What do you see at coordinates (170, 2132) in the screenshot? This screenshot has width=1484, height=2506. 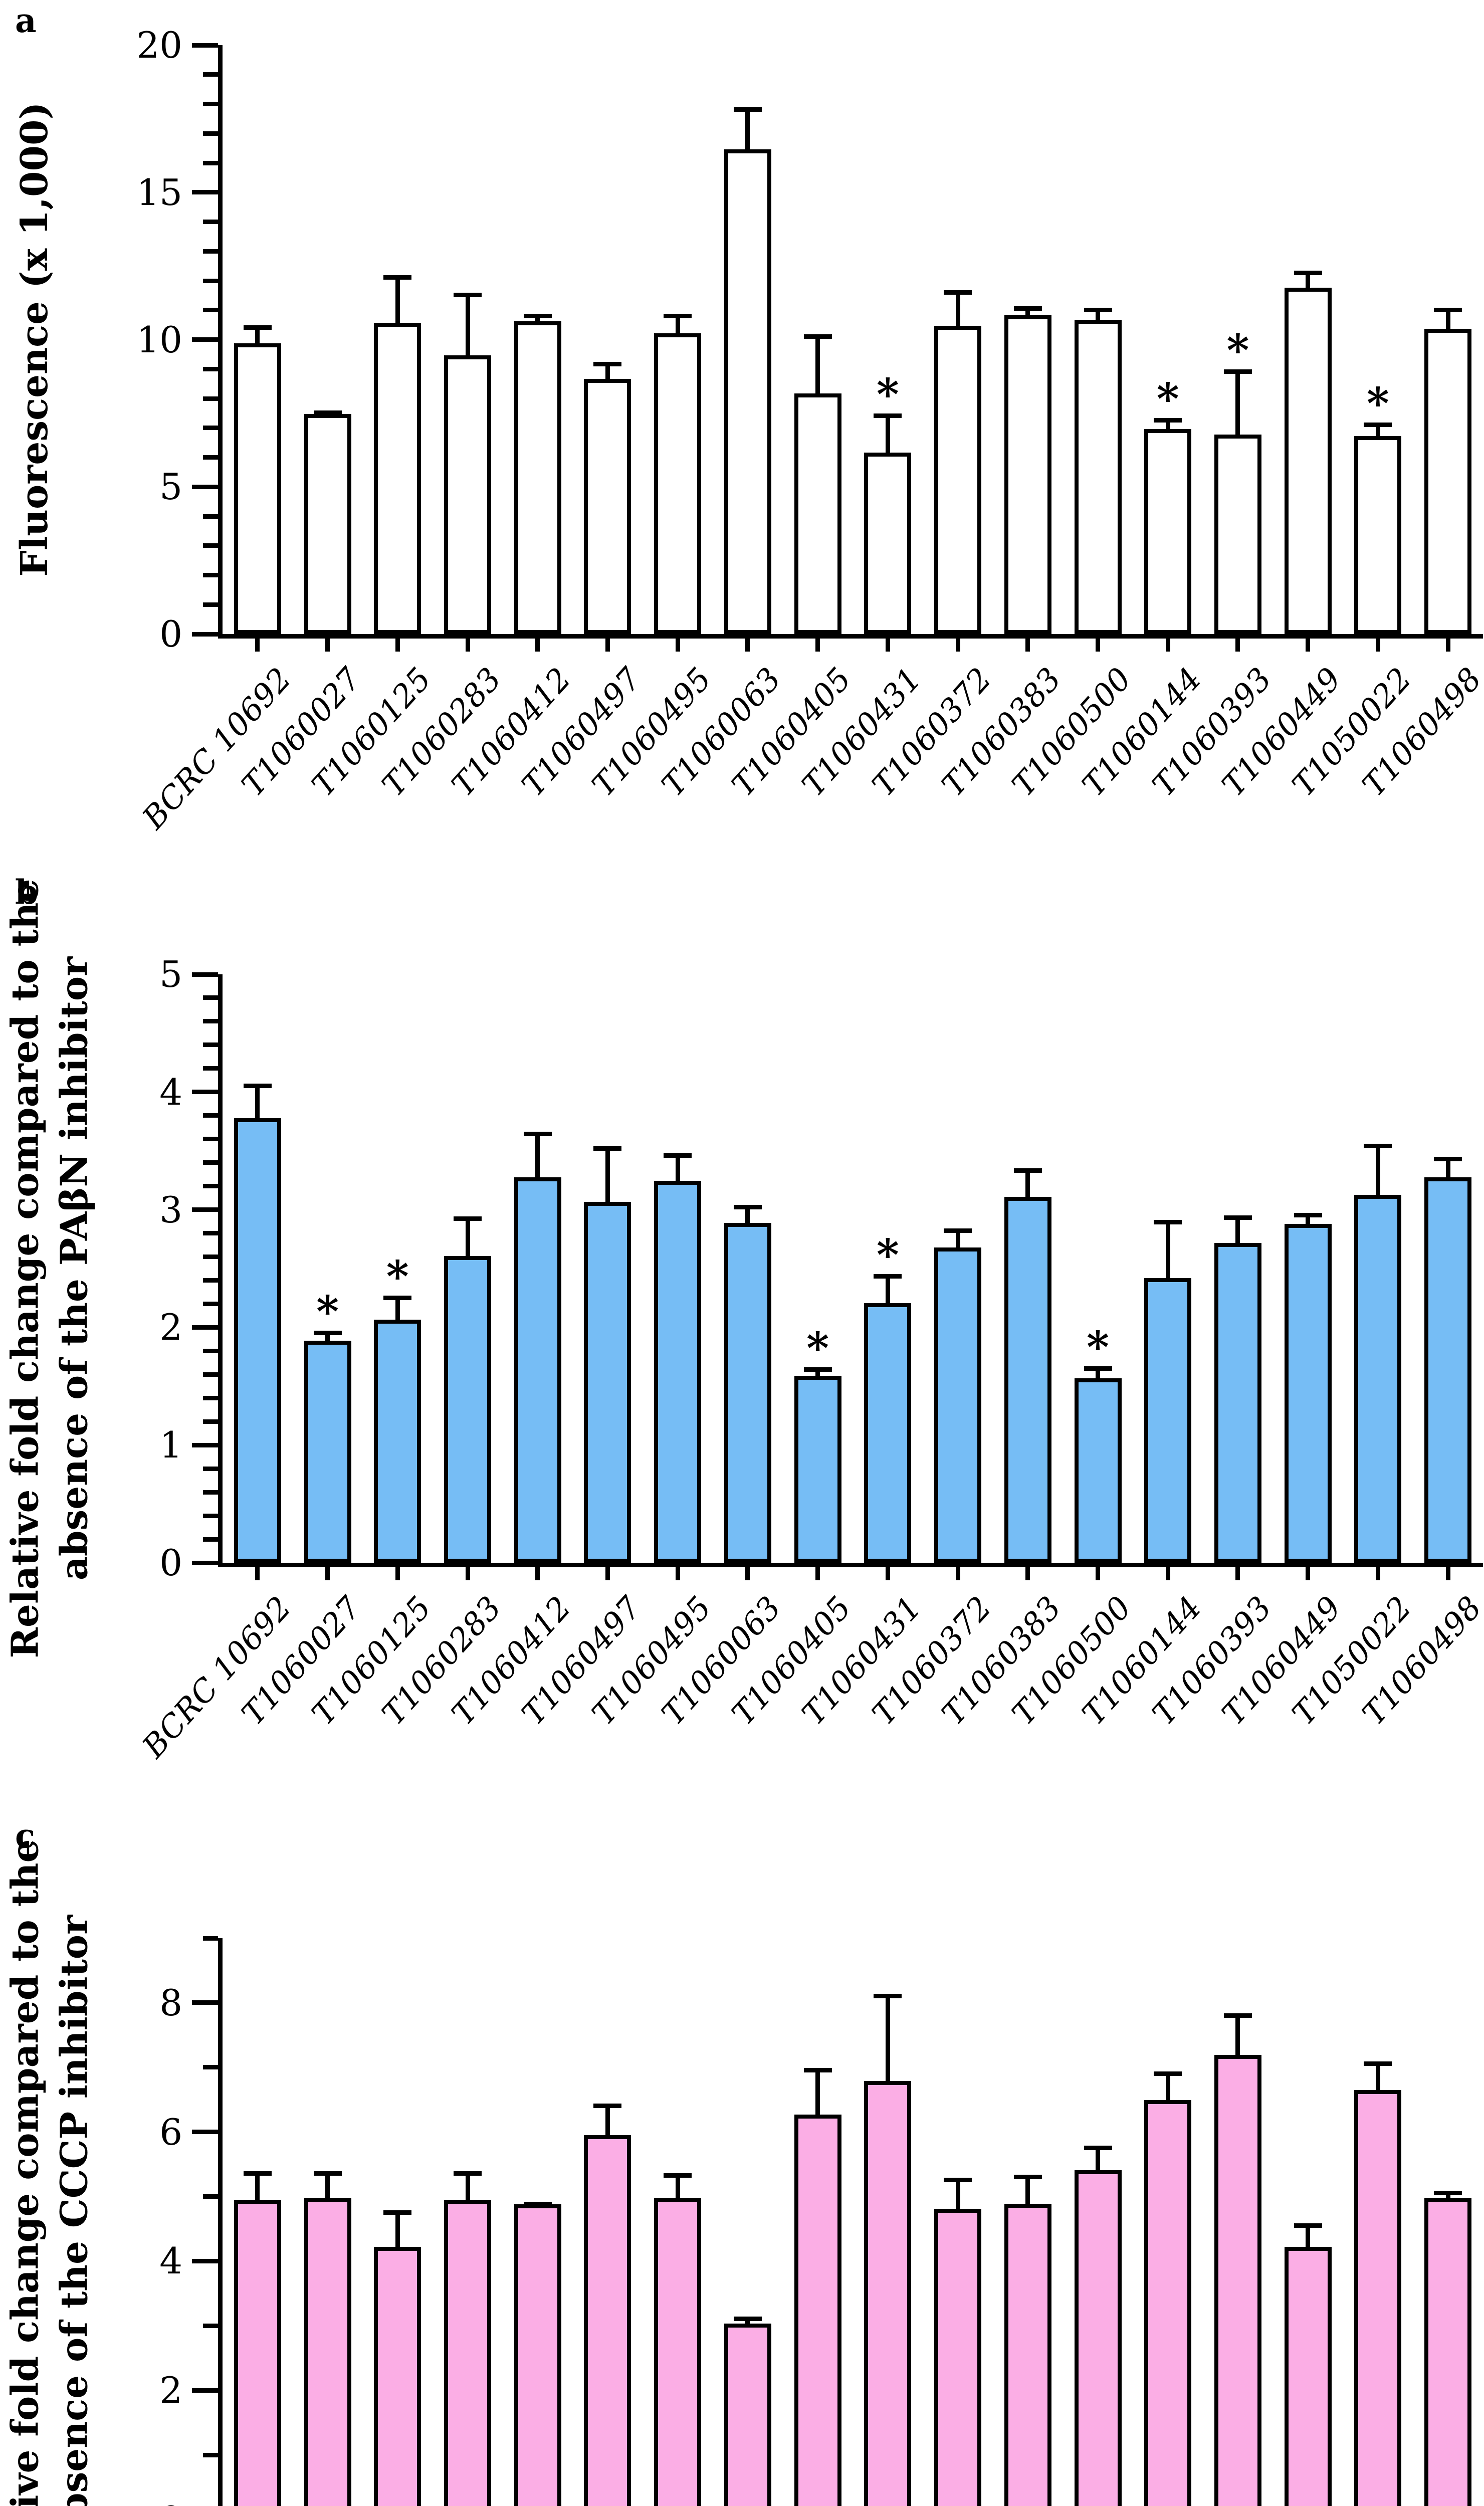 I see `y-tick-label: 6` at bounding box center [170, 2132].